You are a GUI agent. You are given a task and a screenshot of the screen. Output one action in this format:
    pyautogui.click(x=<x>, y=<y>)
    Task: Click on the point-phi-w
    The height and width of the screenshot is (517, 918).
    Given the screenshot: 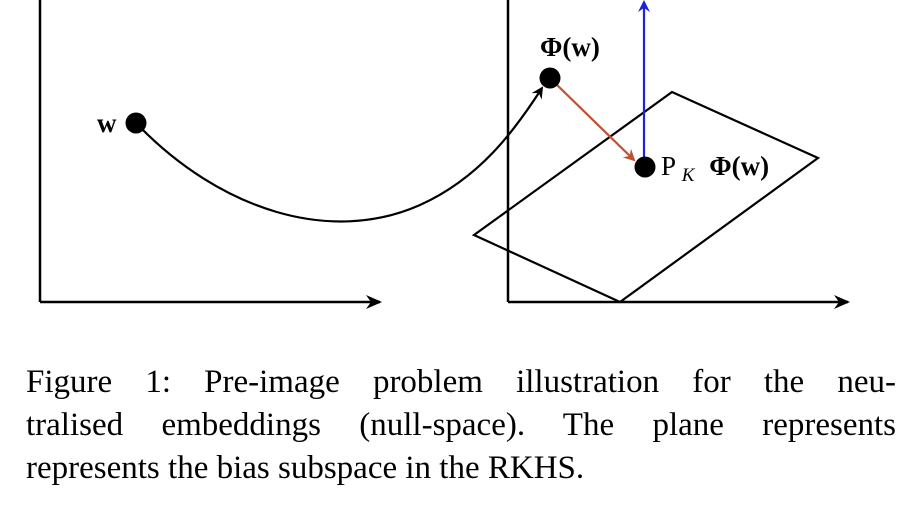 What is the action you would take?
    pyautogui.click(x=550, y=78)
    